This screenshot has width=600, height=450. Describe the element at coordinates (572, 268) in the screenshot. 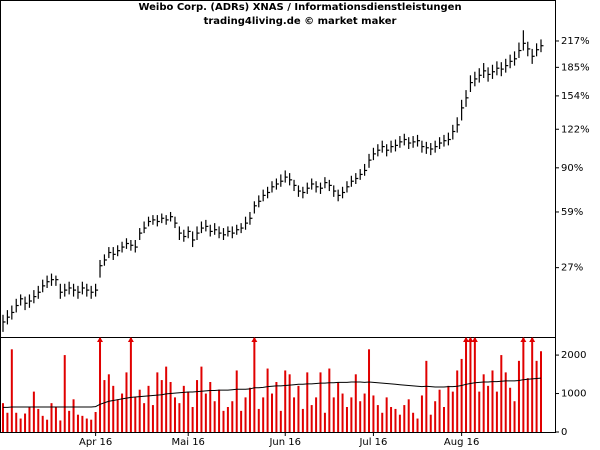

I see `y-tick-label: 27%` at that location.